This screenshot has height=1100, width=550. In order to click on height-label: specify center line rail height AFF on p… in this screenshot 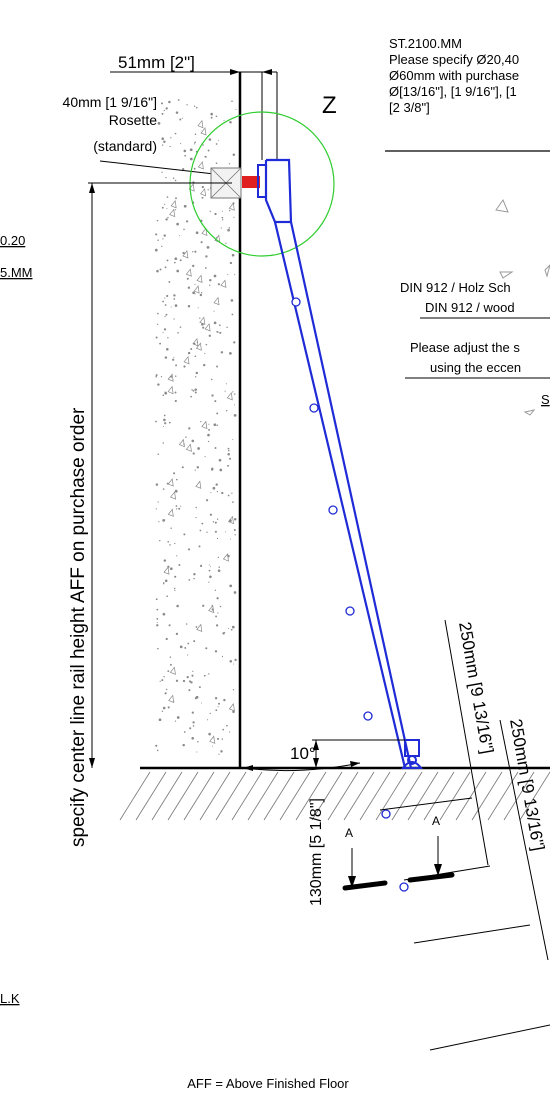, I will do `click(78, 627)`.